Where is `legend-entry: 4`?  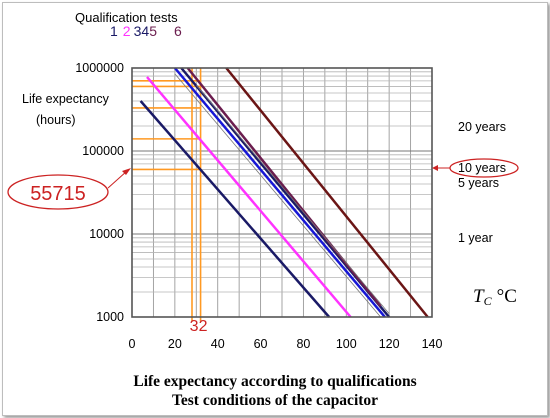 legend-entry: 4 is located at coordinates (145, 31).